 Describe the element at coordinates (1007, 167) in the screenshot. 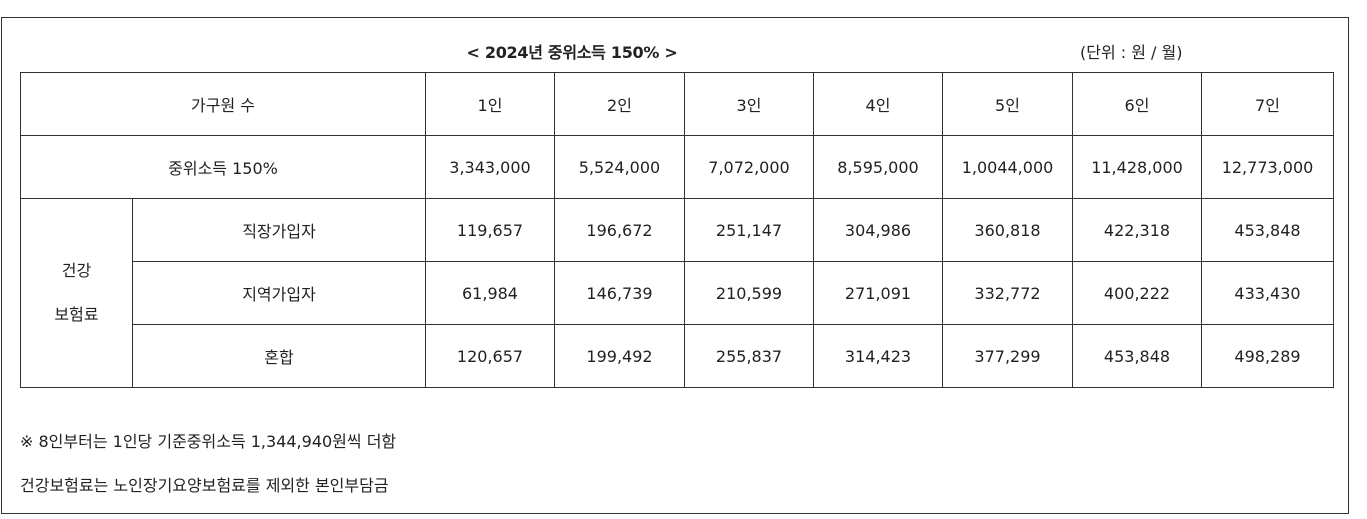

I see `table-cell: 1,0044,000` at that location.